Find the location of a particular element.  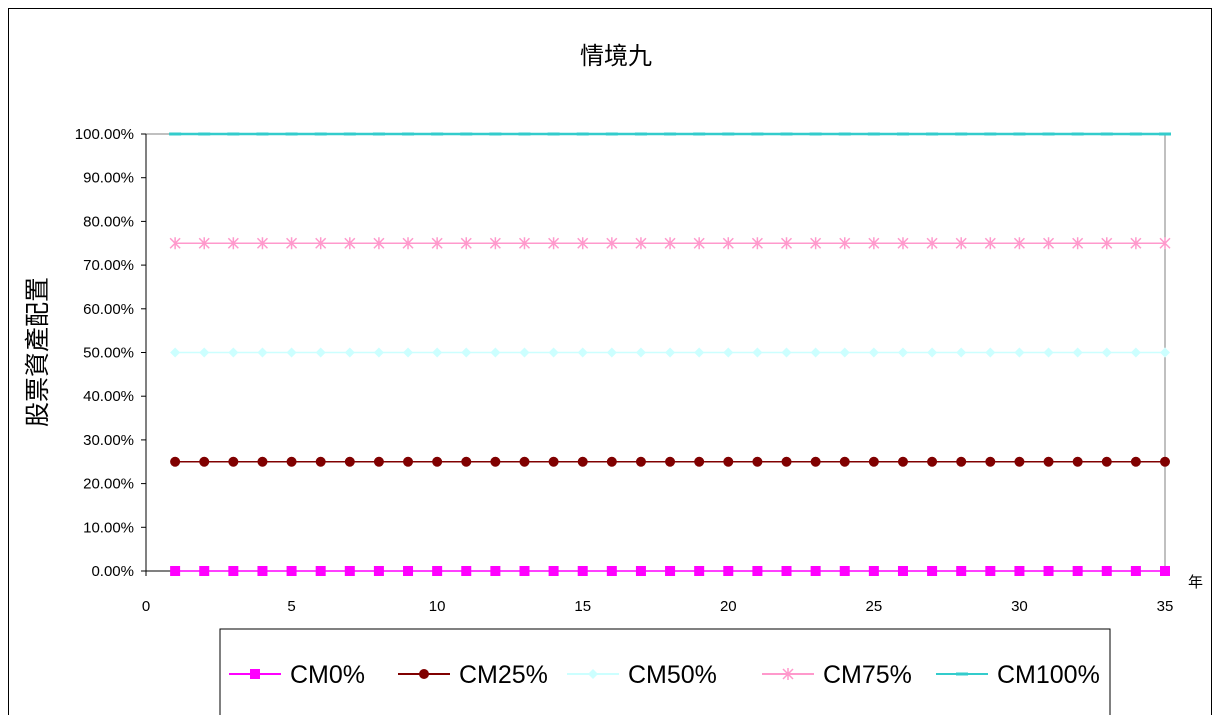

y-tick-label: 100.00% is located at coordinates (104, 134).